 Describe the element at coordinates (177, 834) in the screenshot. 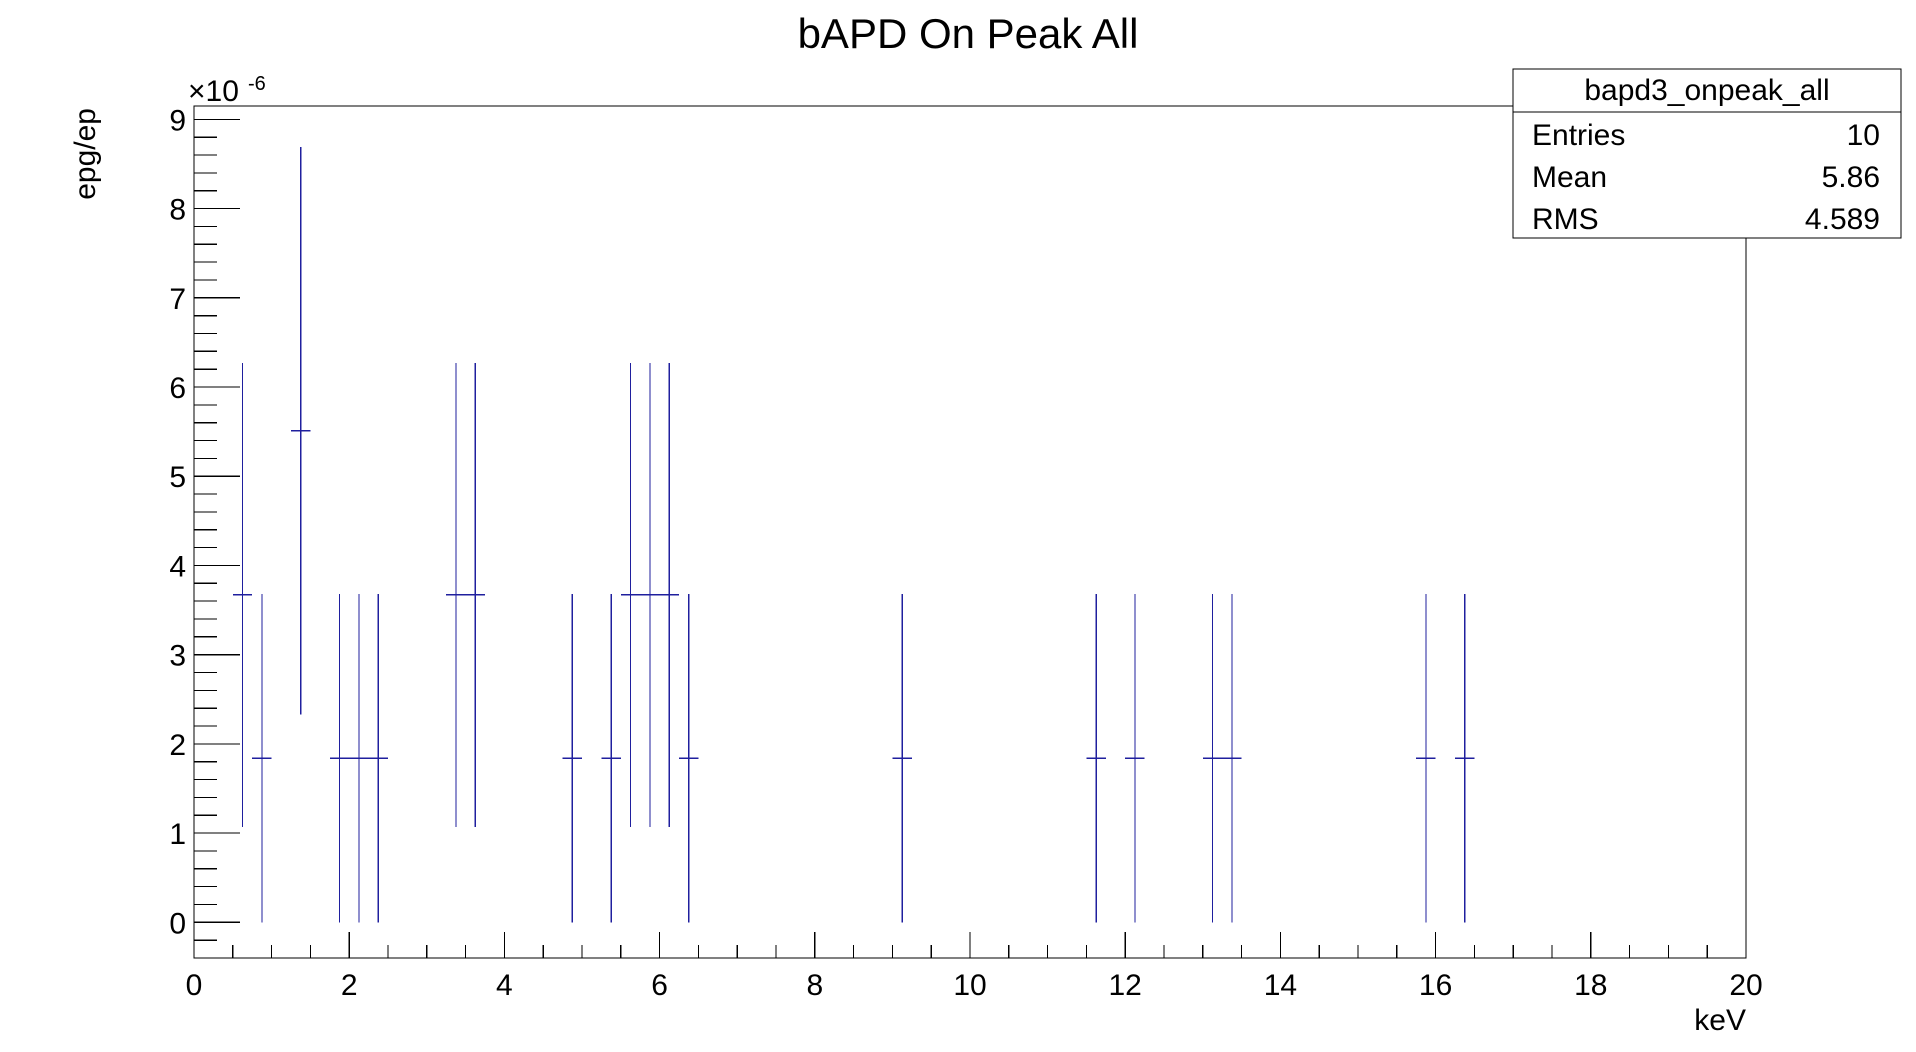

I see `y-tick-label: 1` at that location.